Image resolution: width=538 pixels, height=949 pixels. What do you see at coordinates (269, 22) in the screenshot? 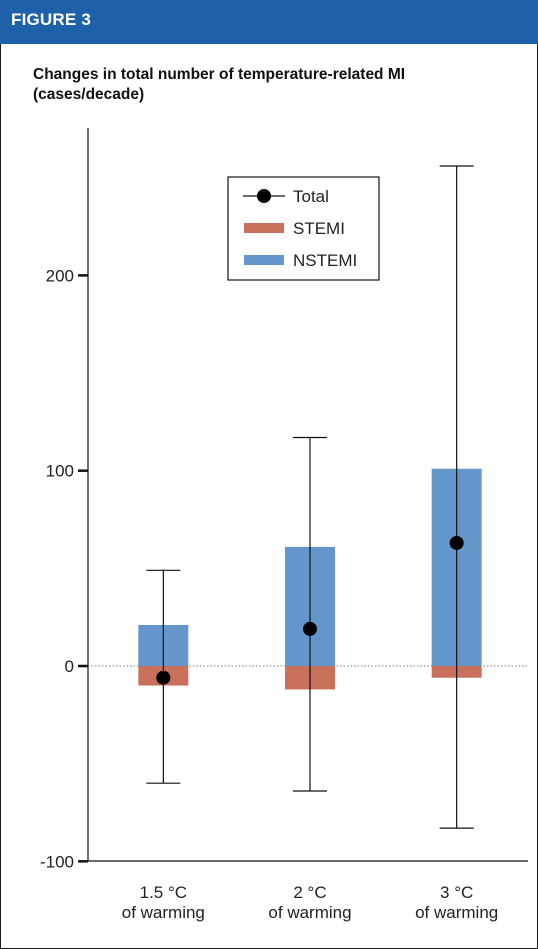
I see `figure-header: FIGURE 3` at bounding box center [269, 22].